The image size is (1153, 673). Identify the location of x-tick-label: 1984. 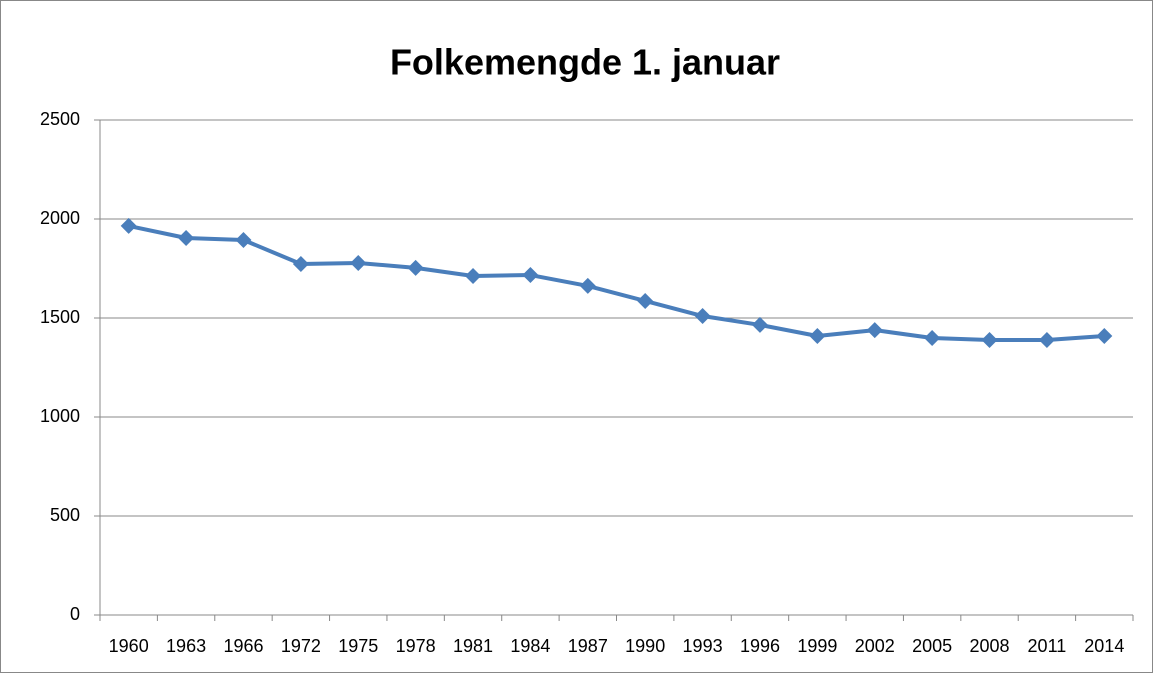
(530, 646).